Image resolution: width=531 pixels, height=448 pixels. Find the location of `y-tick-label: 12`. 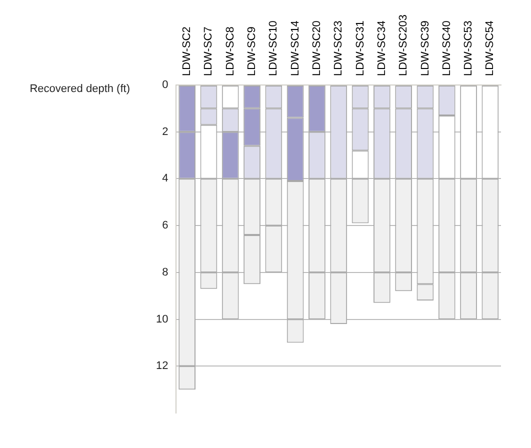

y-tick-label: 12 is located at coordinates (162, 366).